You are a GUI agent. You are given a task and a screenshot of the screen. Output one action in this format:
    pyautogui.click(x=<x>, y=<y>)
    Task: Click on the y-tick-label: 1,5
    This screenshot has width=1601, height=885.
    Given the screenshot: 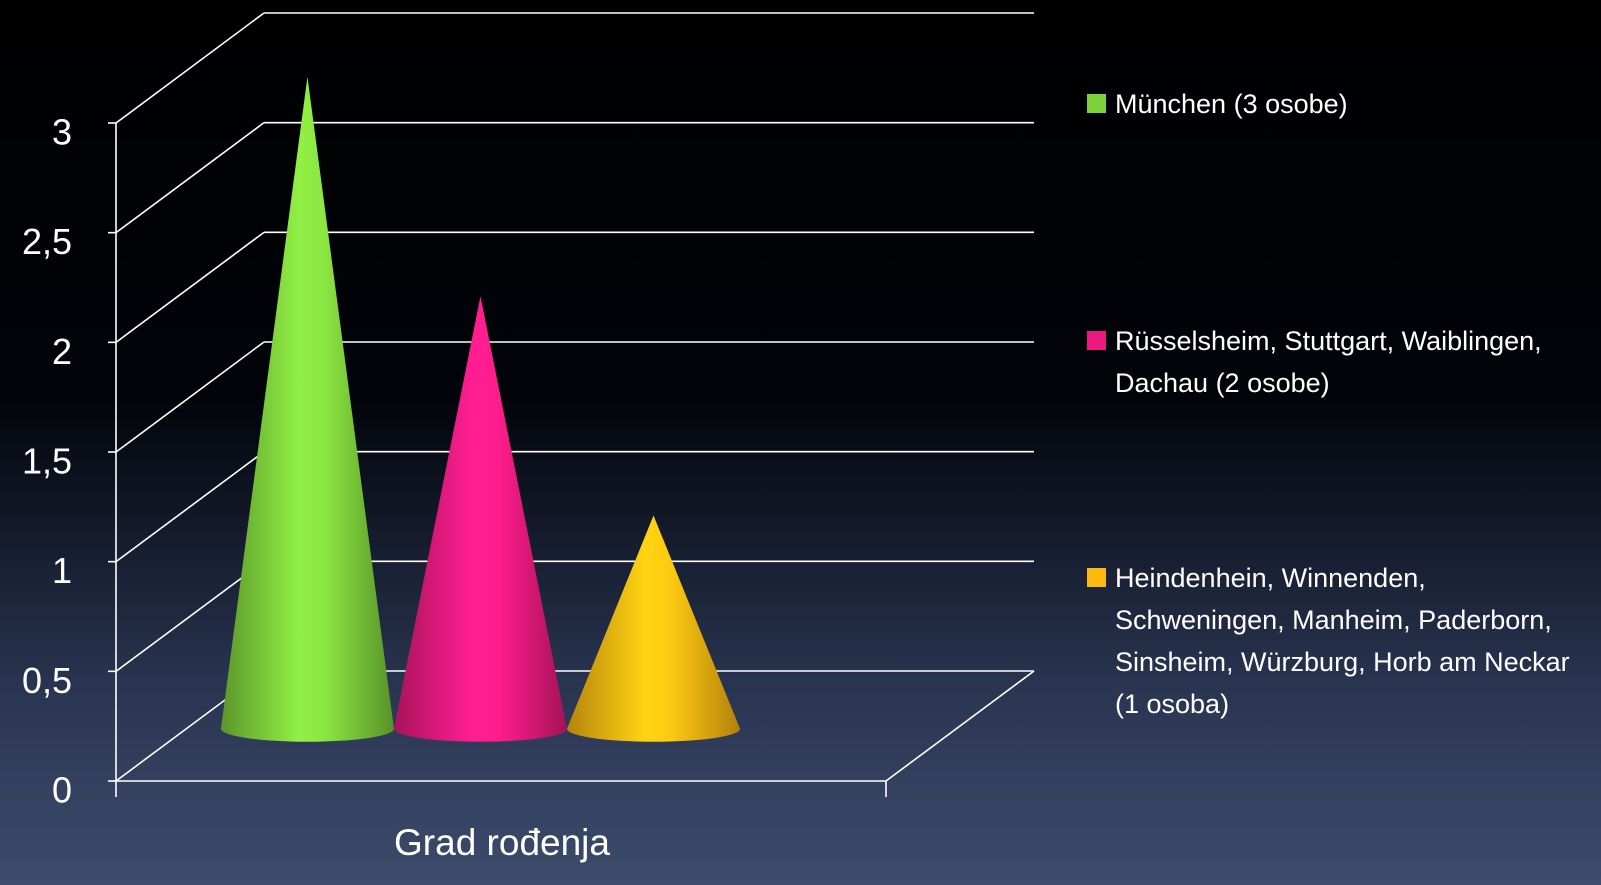 What is the action you would take?
    pyautogui.click(x=47, y=461)
    